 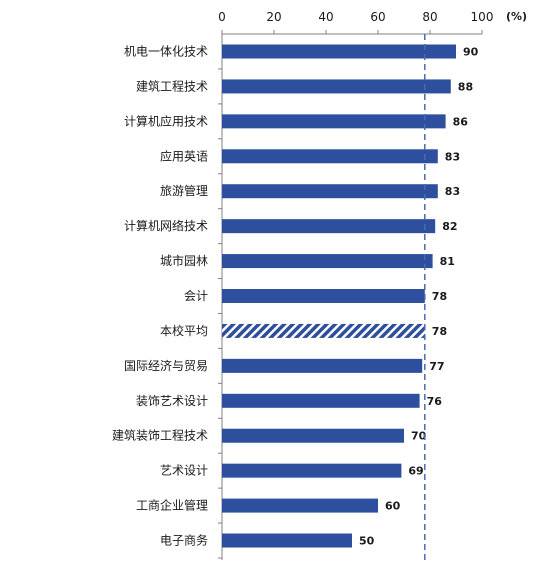 What do you see at coordinates (449, 226) in the screenshot?
I see `data-label: 82` at bounding box center [449, 226].